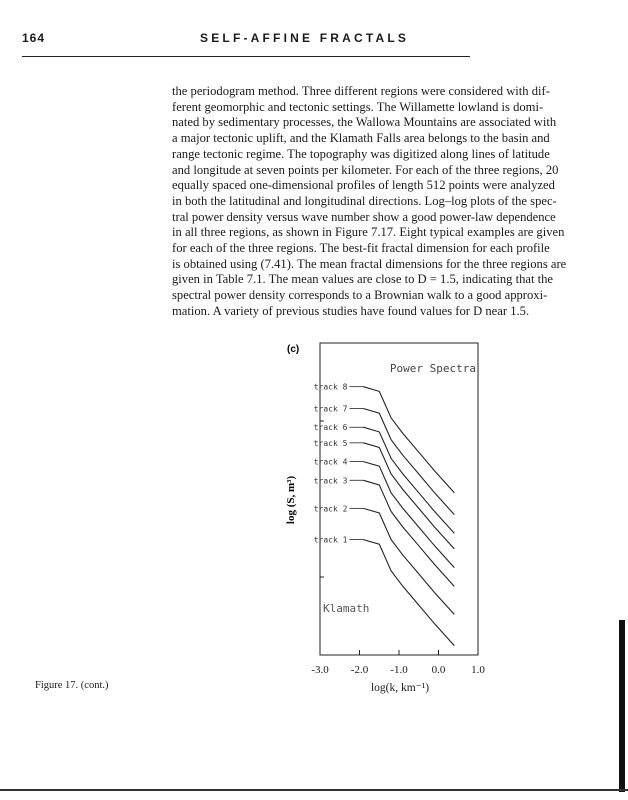 The height and width of the screenshot is (800, 628). I want to click on running-title: SELF-AFFINE FRACTALS, so click(305, 38).